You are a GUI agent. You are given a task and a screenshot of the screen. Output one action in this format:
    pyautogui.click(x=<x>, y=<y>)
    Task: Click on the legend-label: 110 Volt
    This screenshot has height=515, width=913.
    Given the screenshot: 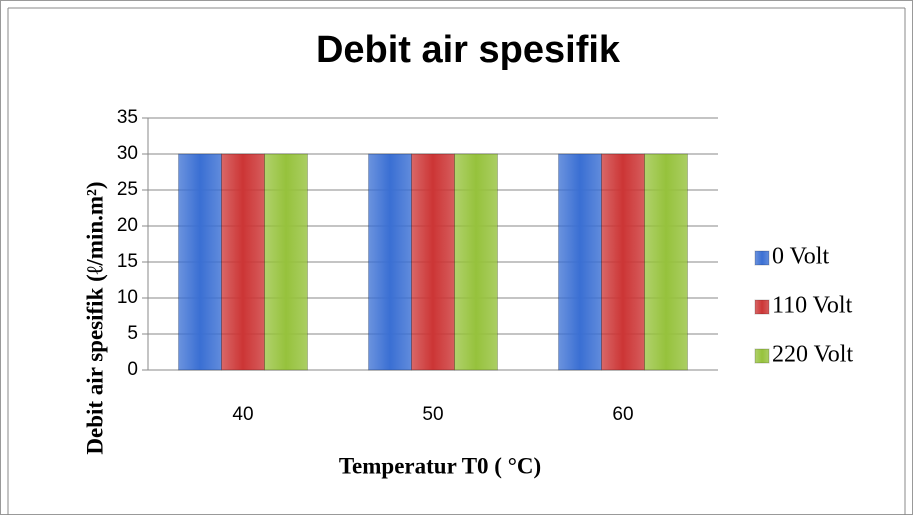 What is the action you would take?
    pyautogui.click(x=812, y=306)
    